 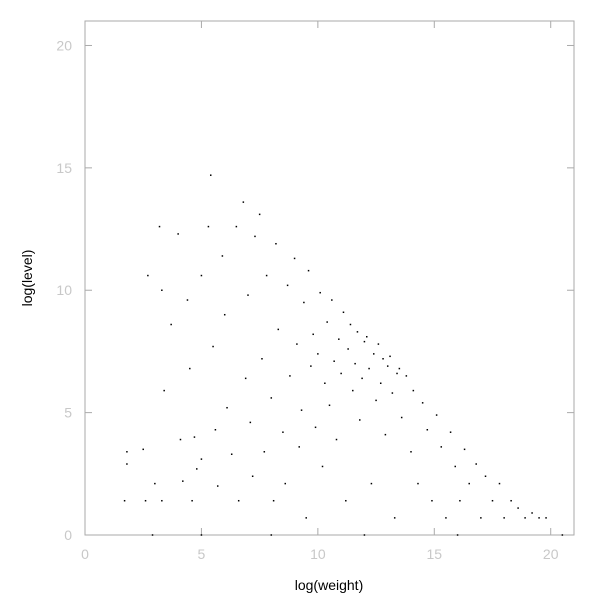 What do you see at coordinates (64, 290) in the screenshot?
I see `y-tick-label: 10` at bounding box center [64, 290].